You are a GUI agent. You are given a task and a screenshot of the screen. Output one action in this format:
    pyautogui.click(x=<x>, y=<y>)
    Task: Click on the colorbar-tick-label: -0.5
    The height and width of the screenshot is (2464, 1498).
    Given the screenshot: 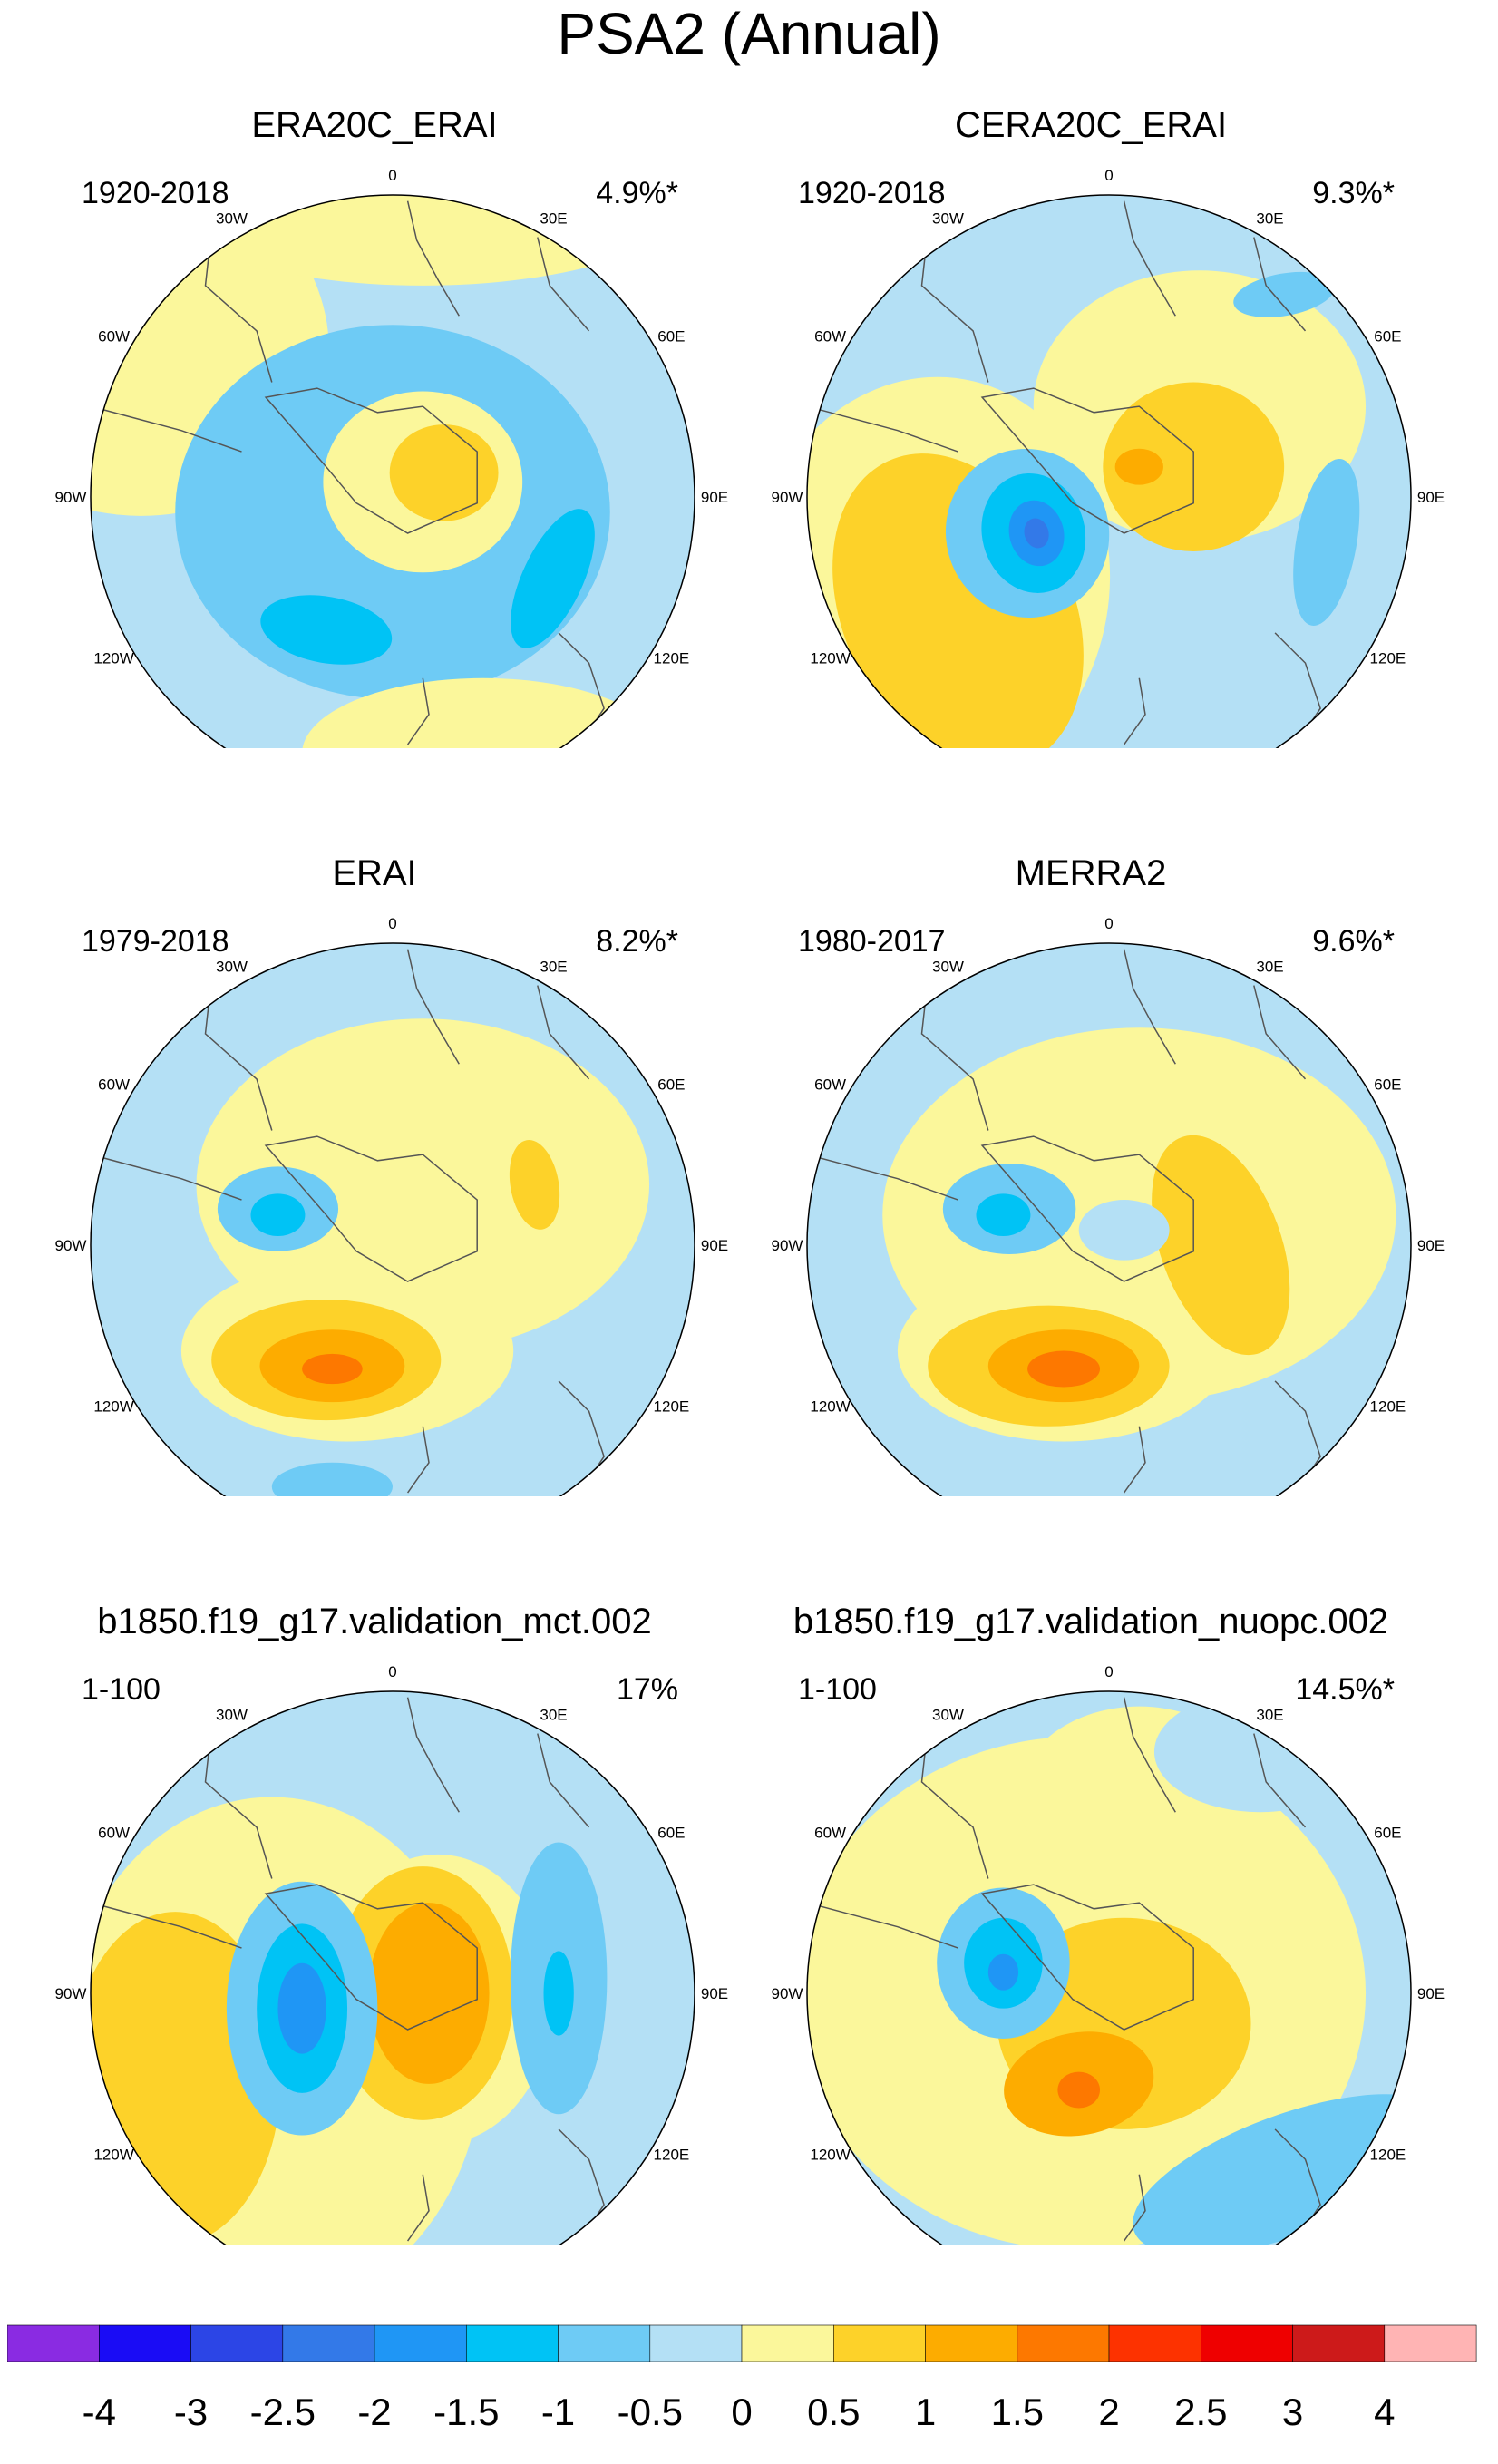 What is the action you would take?
    pyautogui.click(x=650, y=2412)
    